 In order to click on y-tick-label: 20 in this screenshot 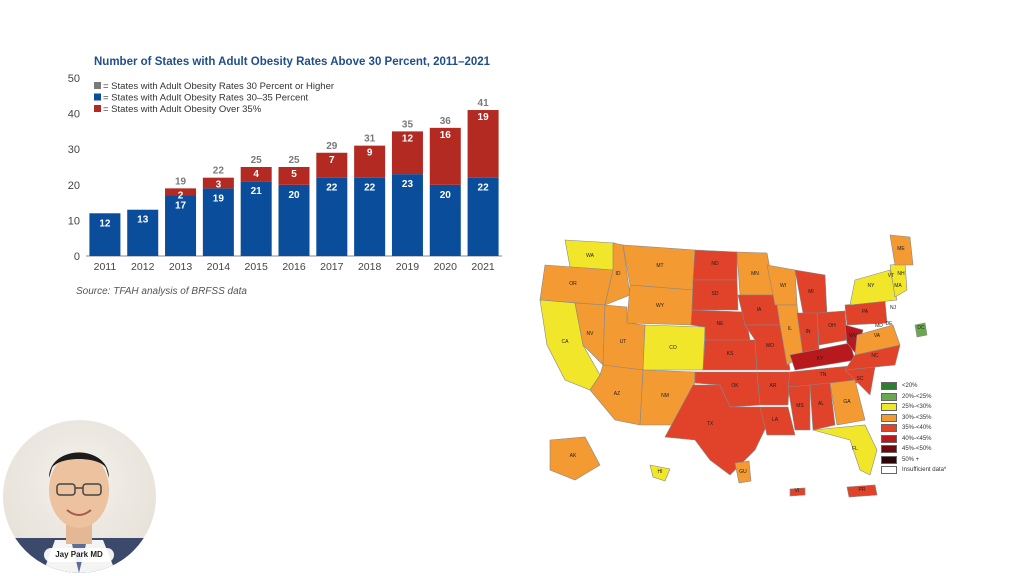, I will do `click(74, 186)`.